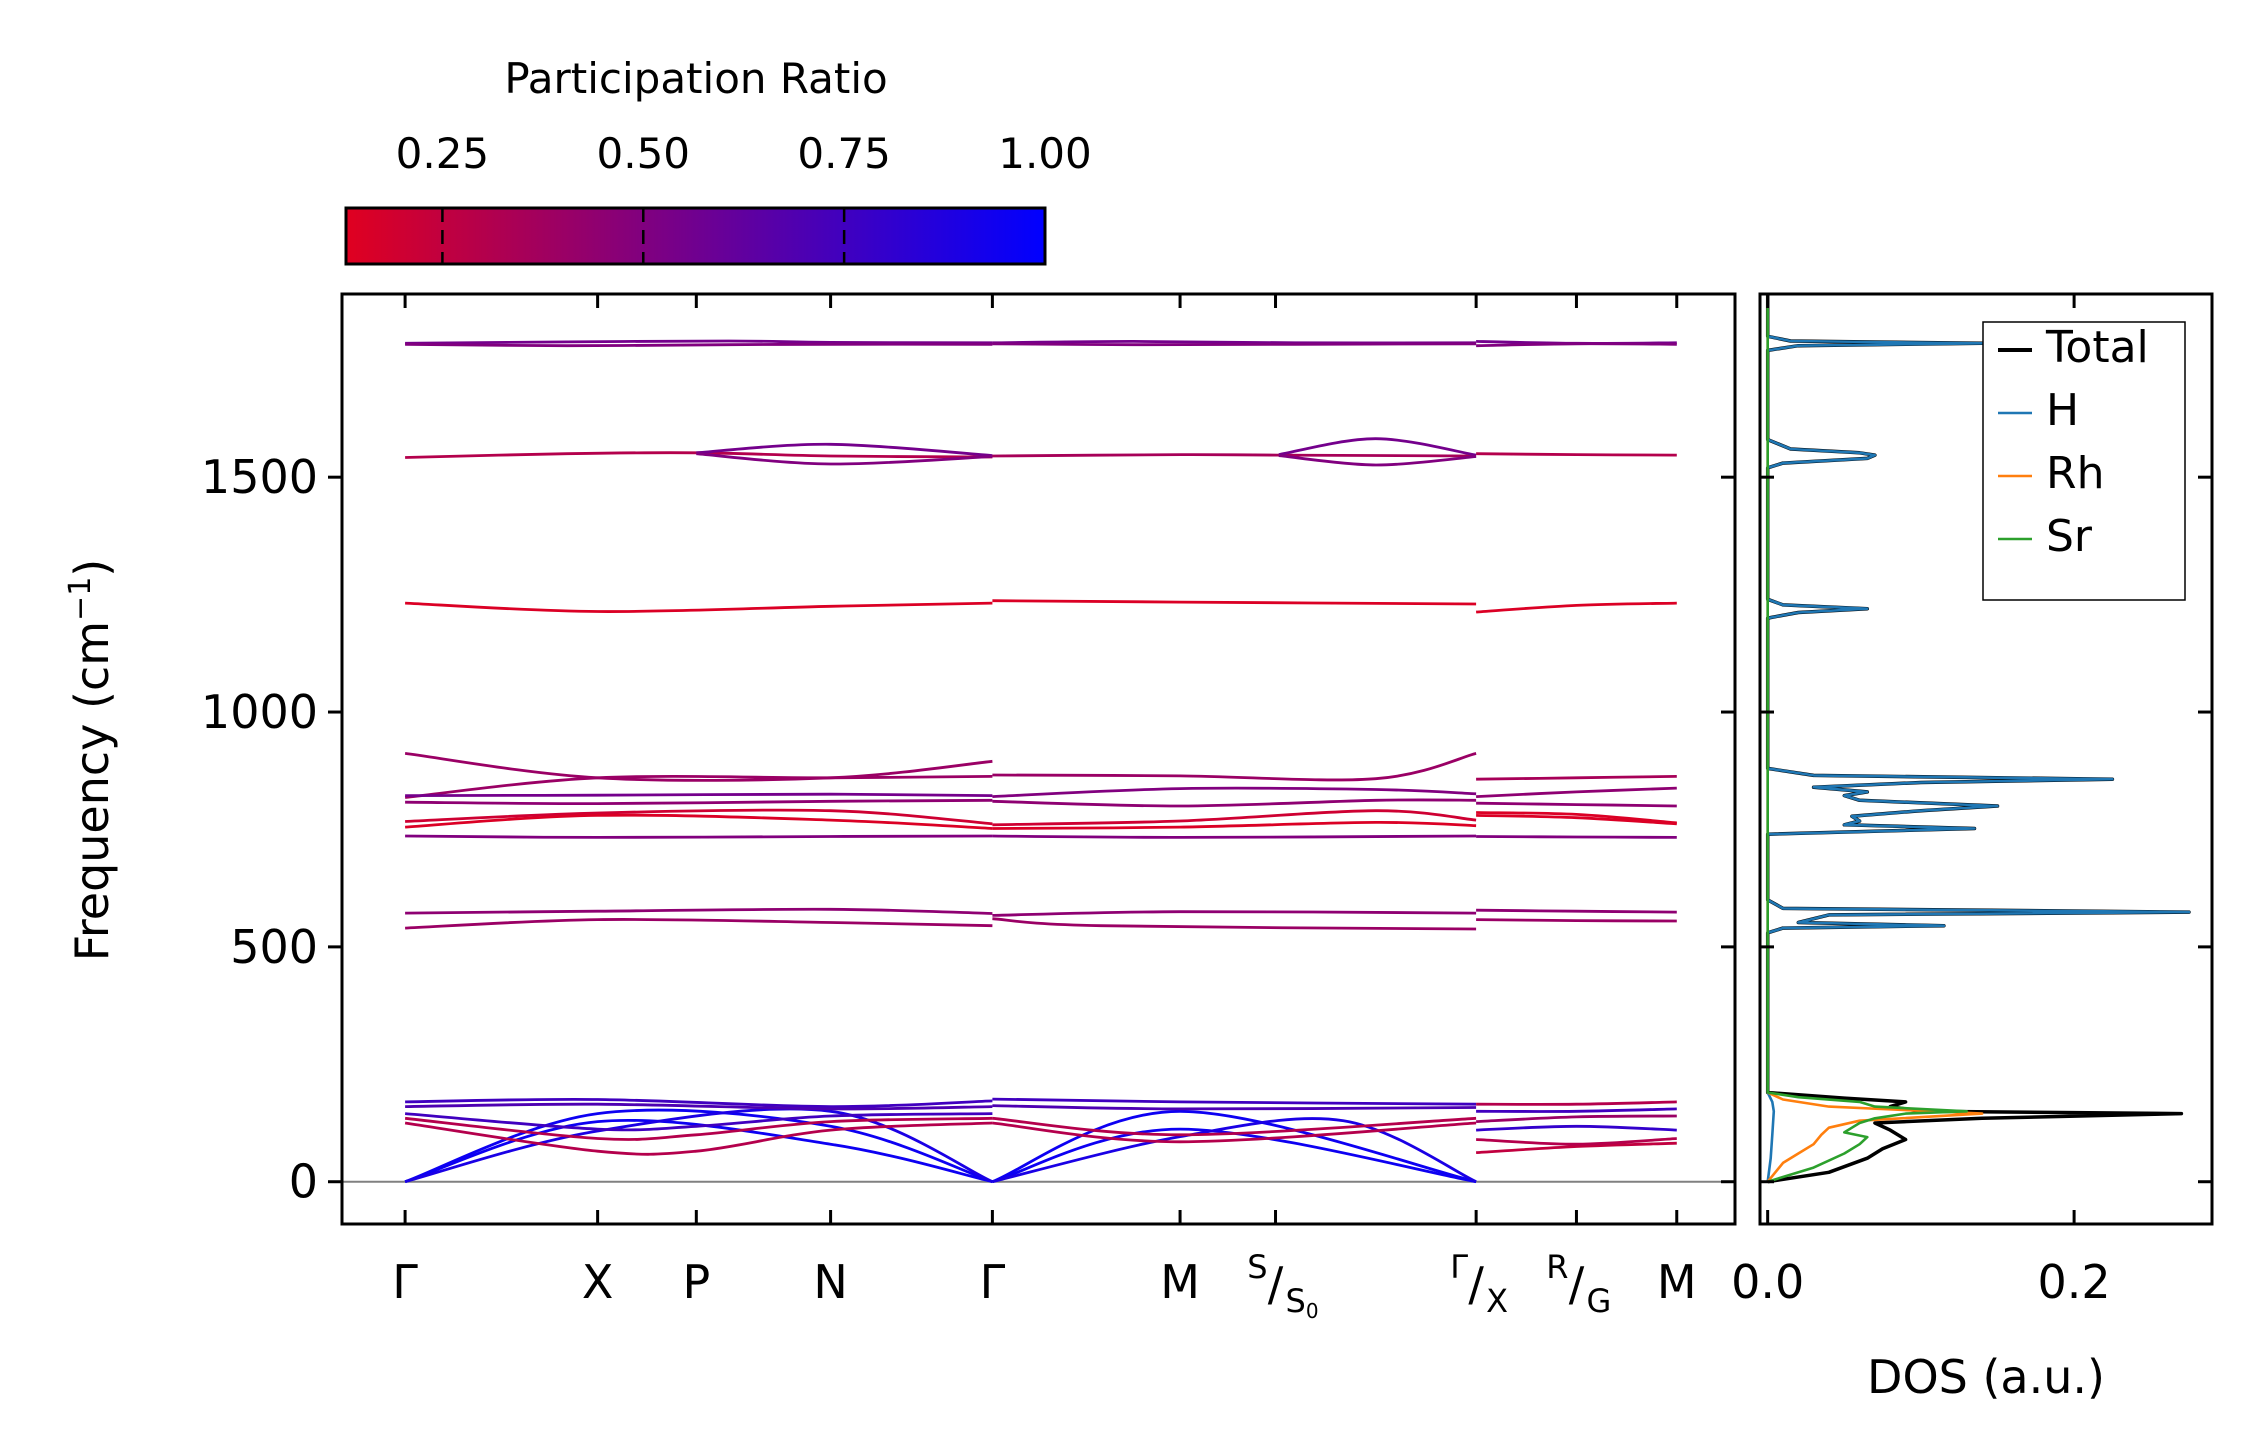  Describe the element at coordinates (1867, 738) in the screenshot. I see `dos-line-sr` at that location.